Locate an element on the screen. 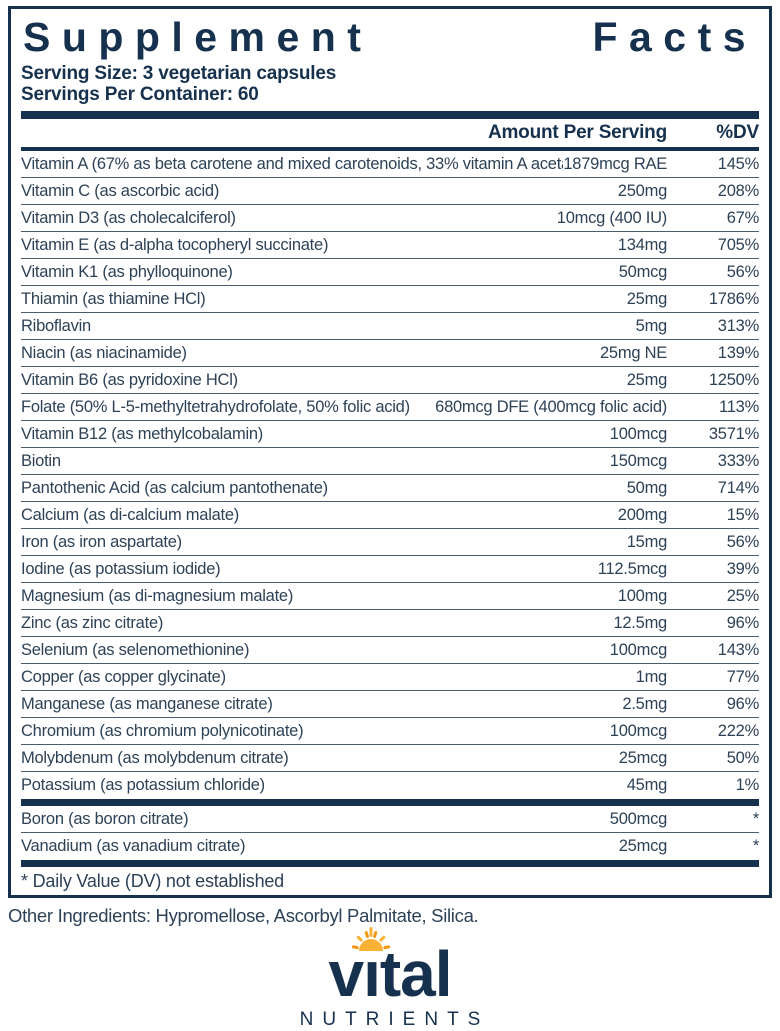 Image resolution: width=780 pixels, height=1031 pixels. nutrient-dv: 113% is located at coordinates (739, 406).